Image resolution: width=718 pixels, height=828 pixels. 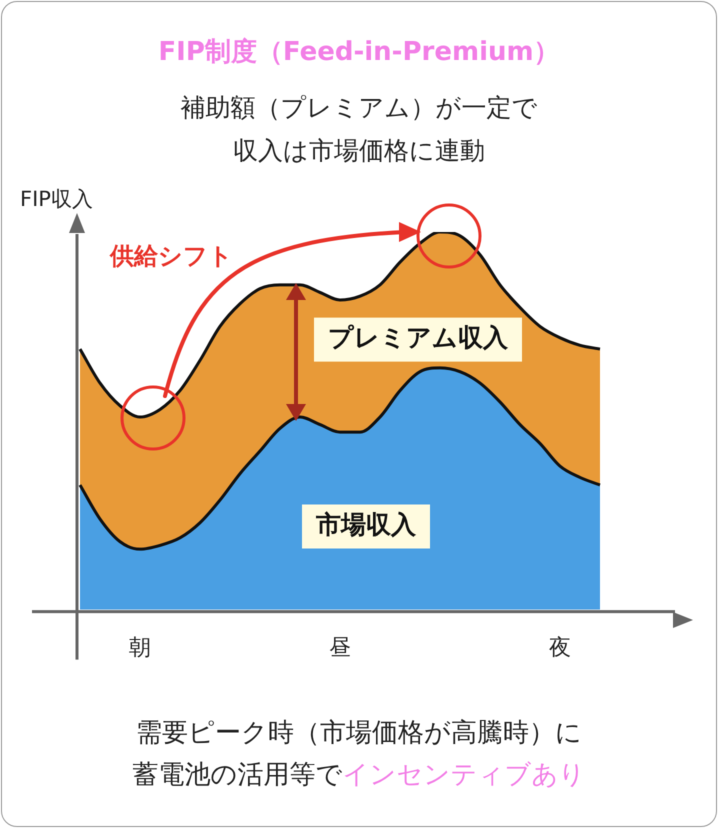 What do you see at coordinates (560, 648) in the screenshot?
I see `x-tick-label: 夜` at bounding box center [560, 648].